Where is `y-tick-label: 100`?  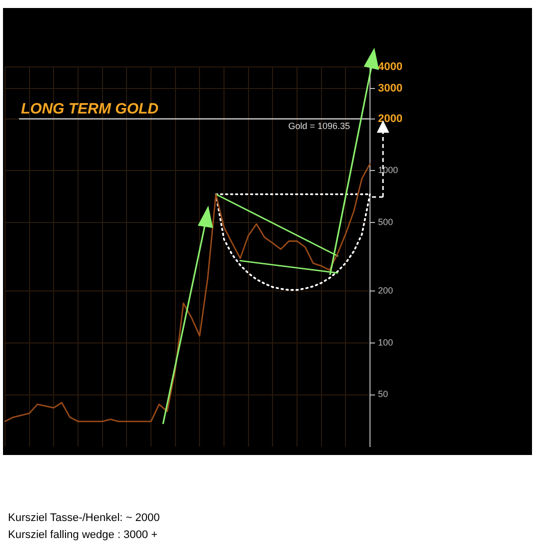
y-tick-label: 100 is located at coordinates (386, 342).